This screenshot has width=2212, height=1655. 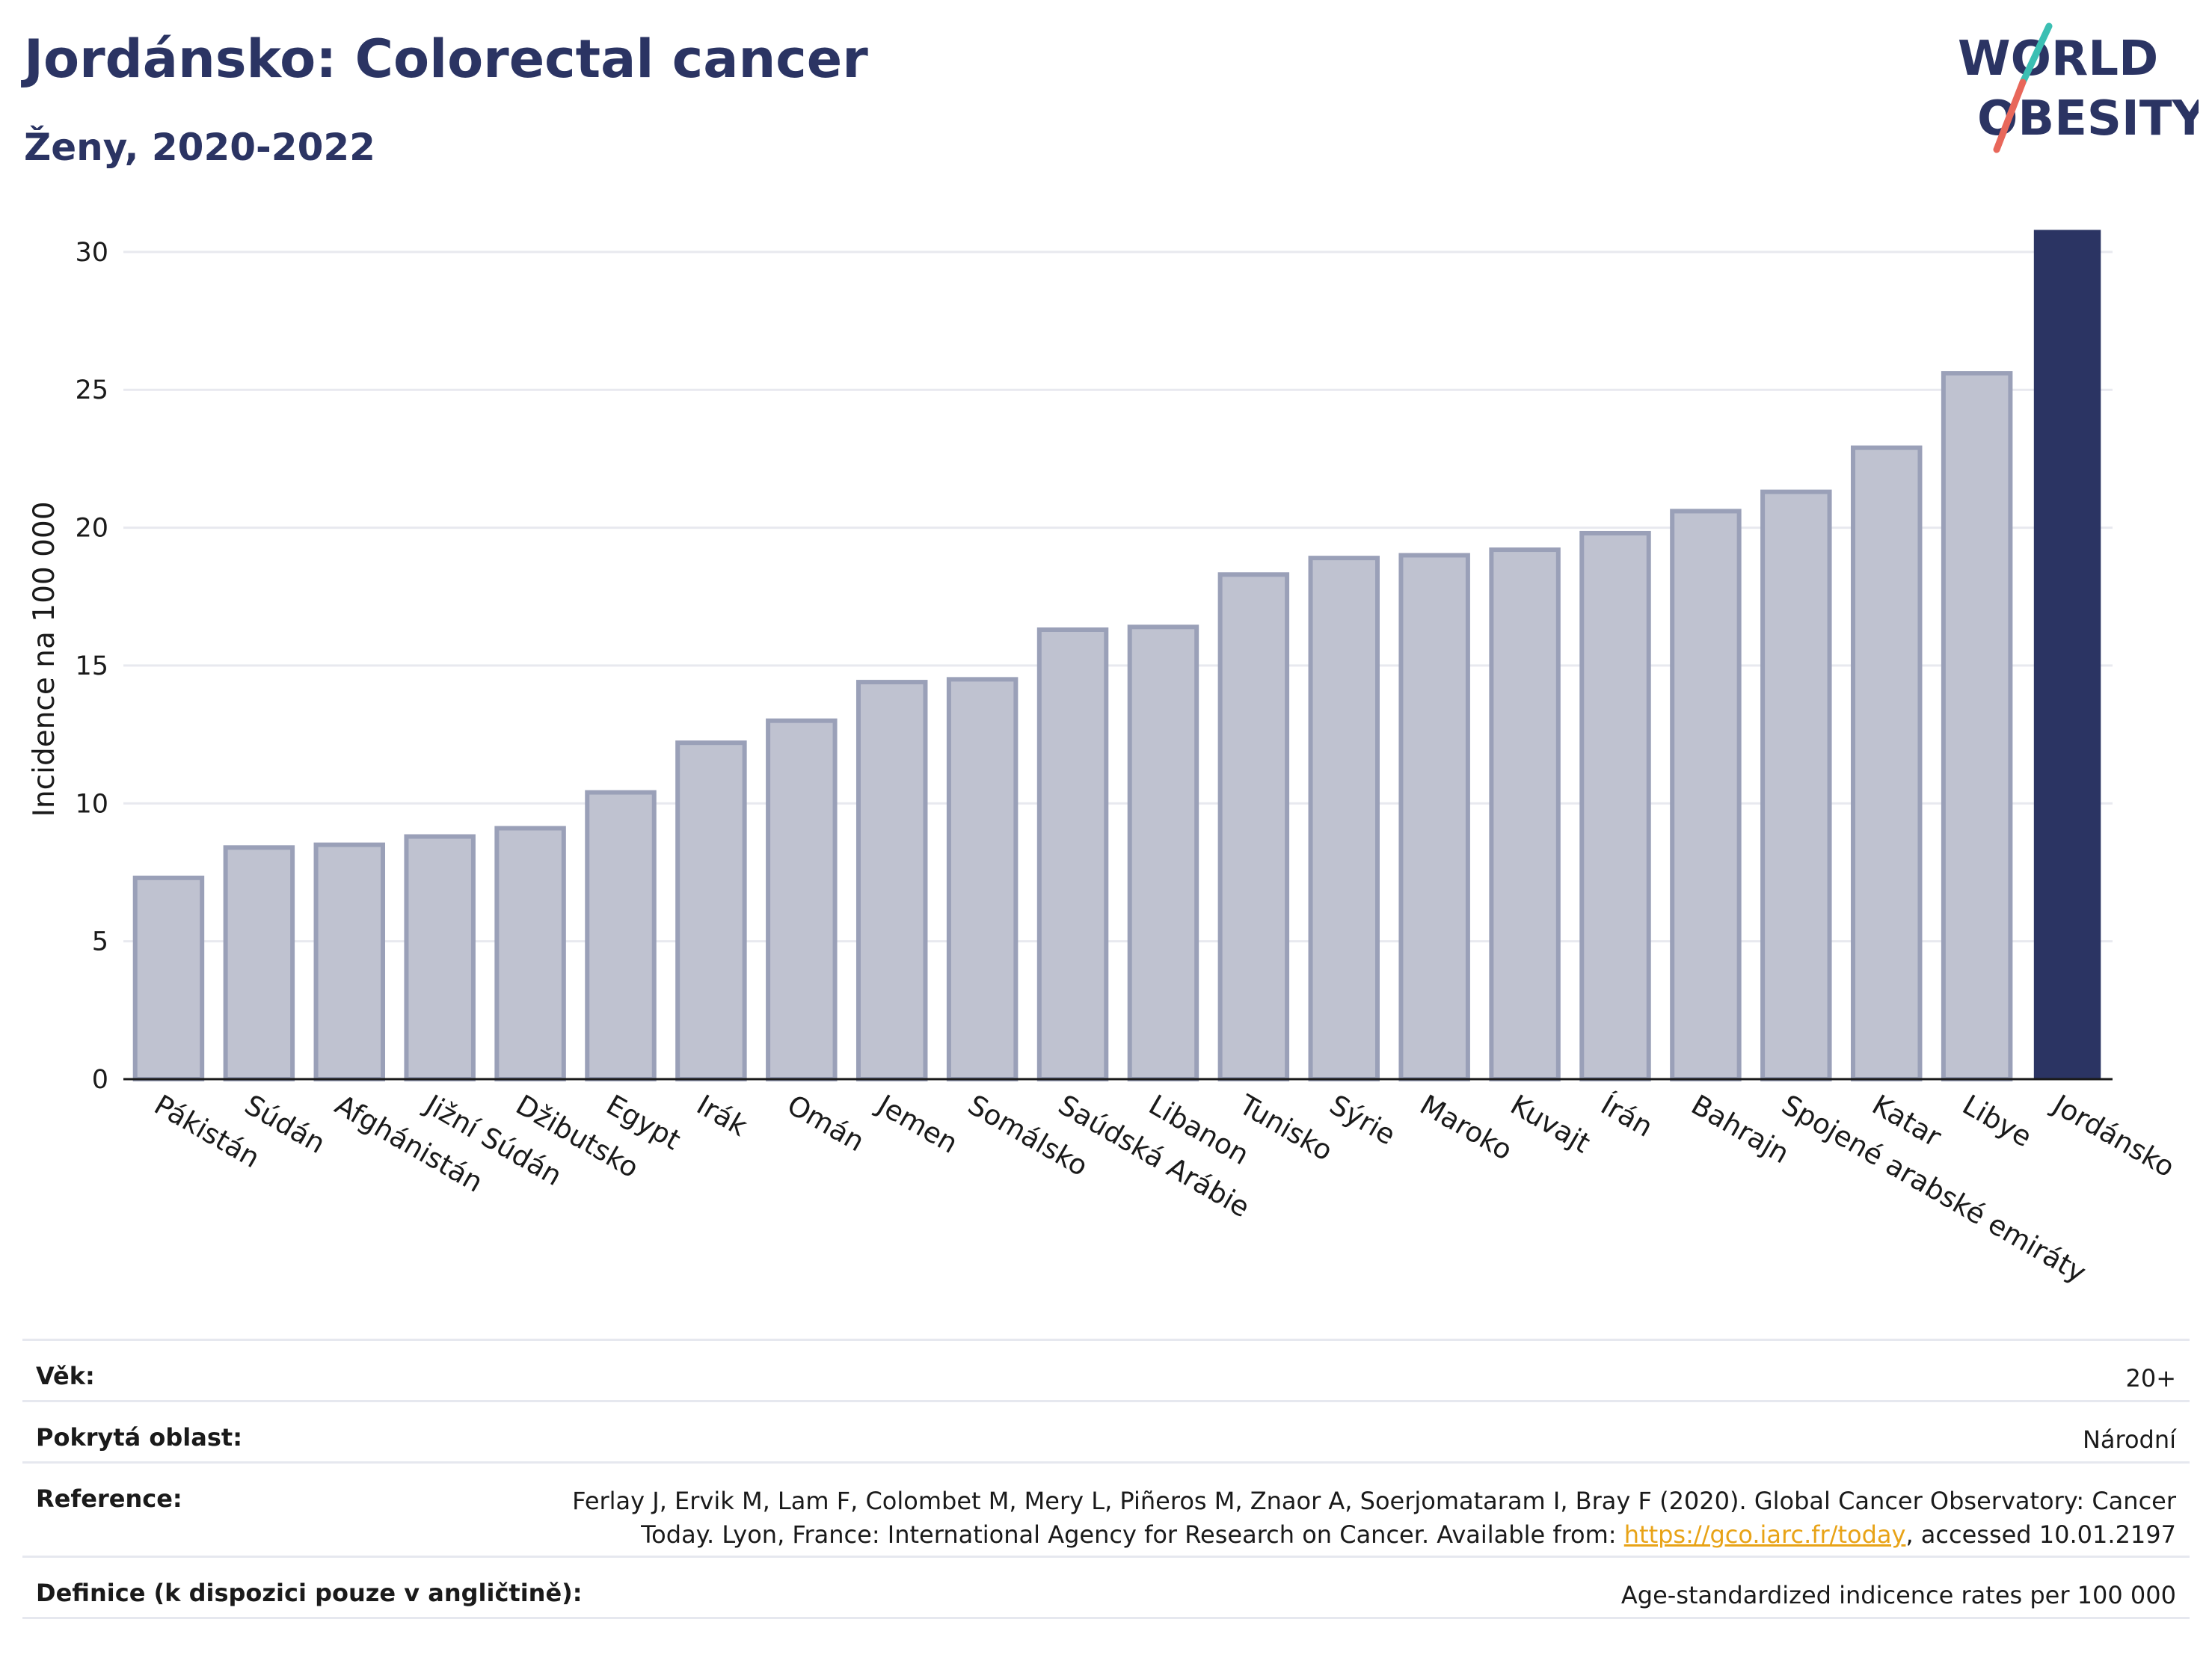 I want to click on y-tick-label: 15, so click(x=91, y=666).